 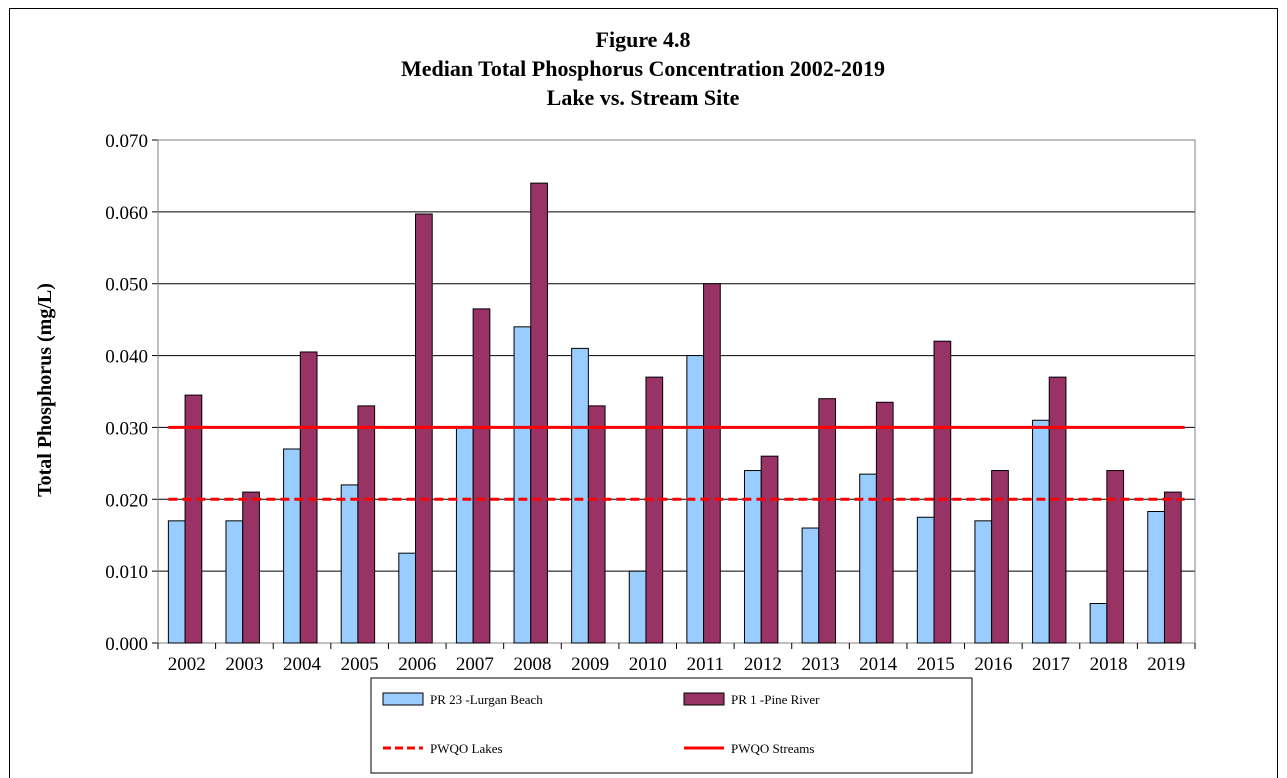 I want to click on y-tick-label: 0.030, so click(x=126, y=428).